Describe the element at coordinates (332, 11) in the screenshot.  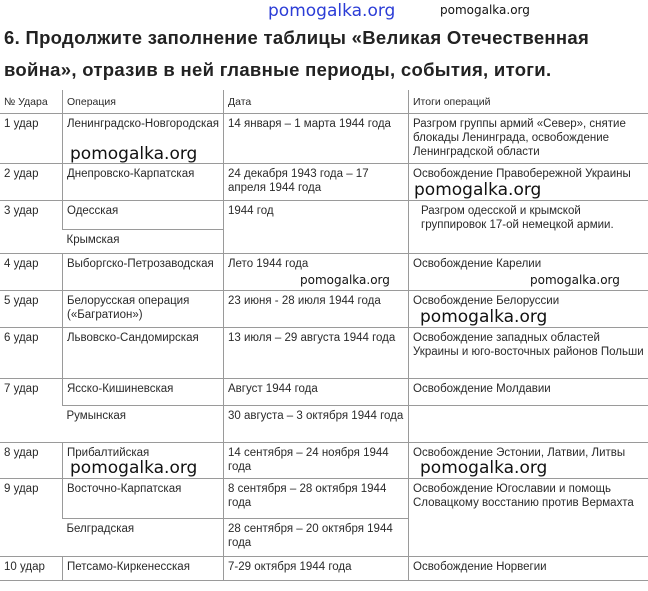
I see `watermark-top: pomogalka.org` at that location.